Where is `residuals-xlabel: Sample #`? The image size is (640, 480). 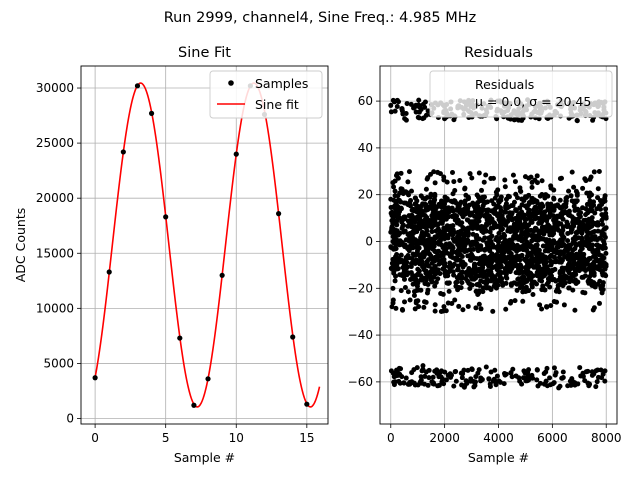
residuals-xlabel: Sample # is located at coordinates (498, 457).